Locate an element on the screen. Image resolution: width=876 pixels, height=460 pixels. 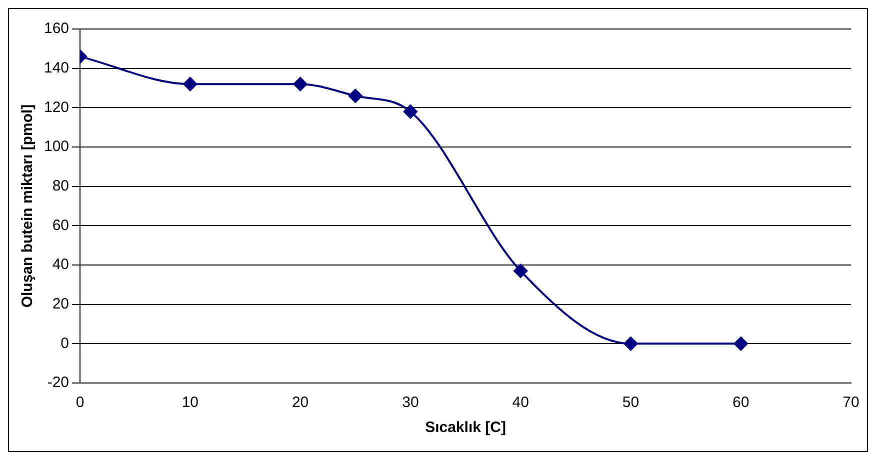
y-tick-label: 80 is located at coordinates (61, 185).